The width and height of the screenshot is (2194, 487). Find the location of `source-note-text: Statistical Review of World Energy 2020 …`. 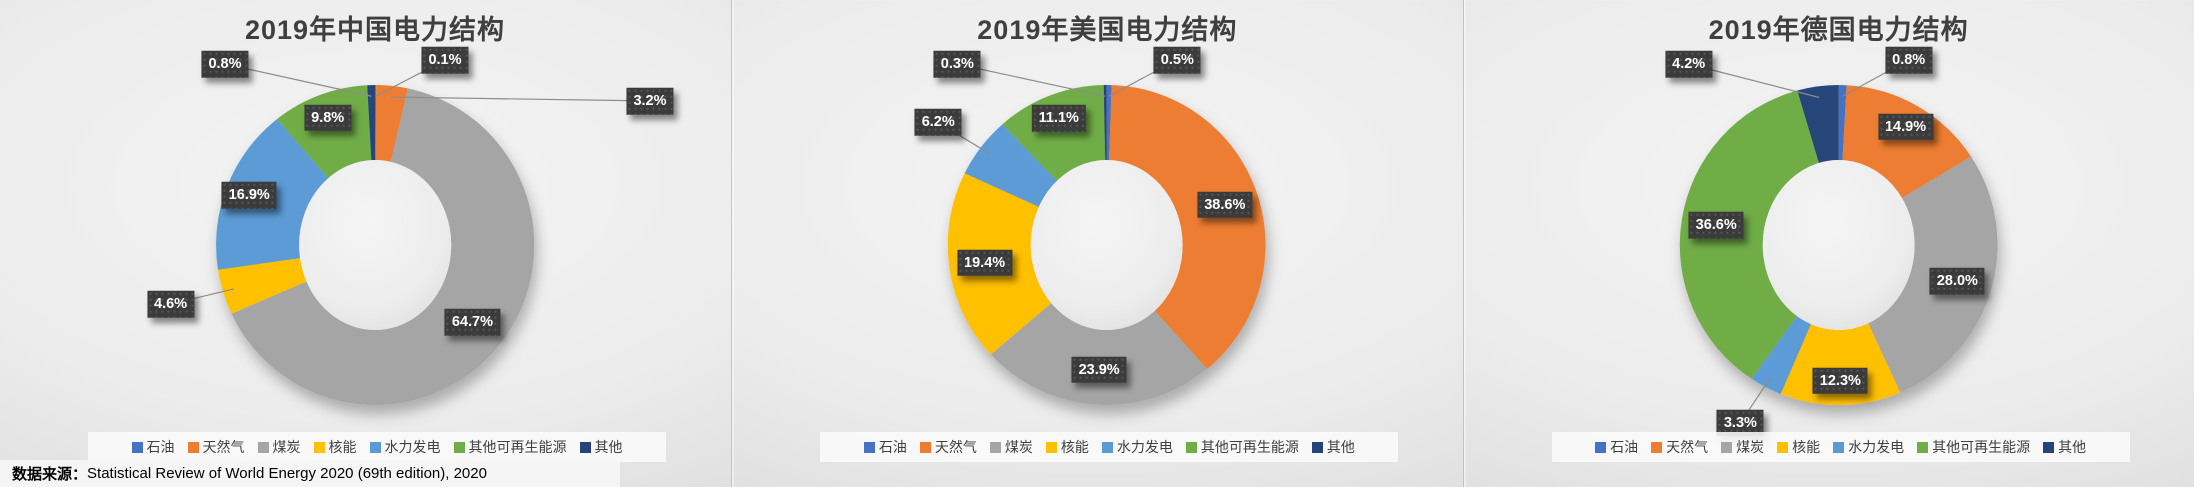

source-note-text: Statistical Review of World Energy 2020 … is located at coordinates (287, 473).